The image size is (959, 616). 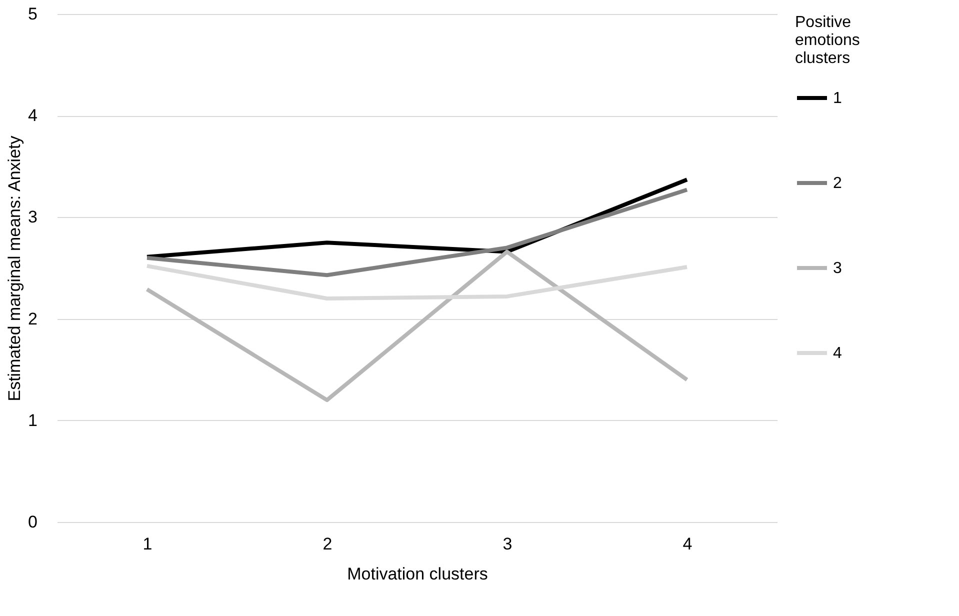 What do you see at coordinates (147, 544) in the screenshot?
I see `x-tick-label: 1` at bounding box center [147, 544].